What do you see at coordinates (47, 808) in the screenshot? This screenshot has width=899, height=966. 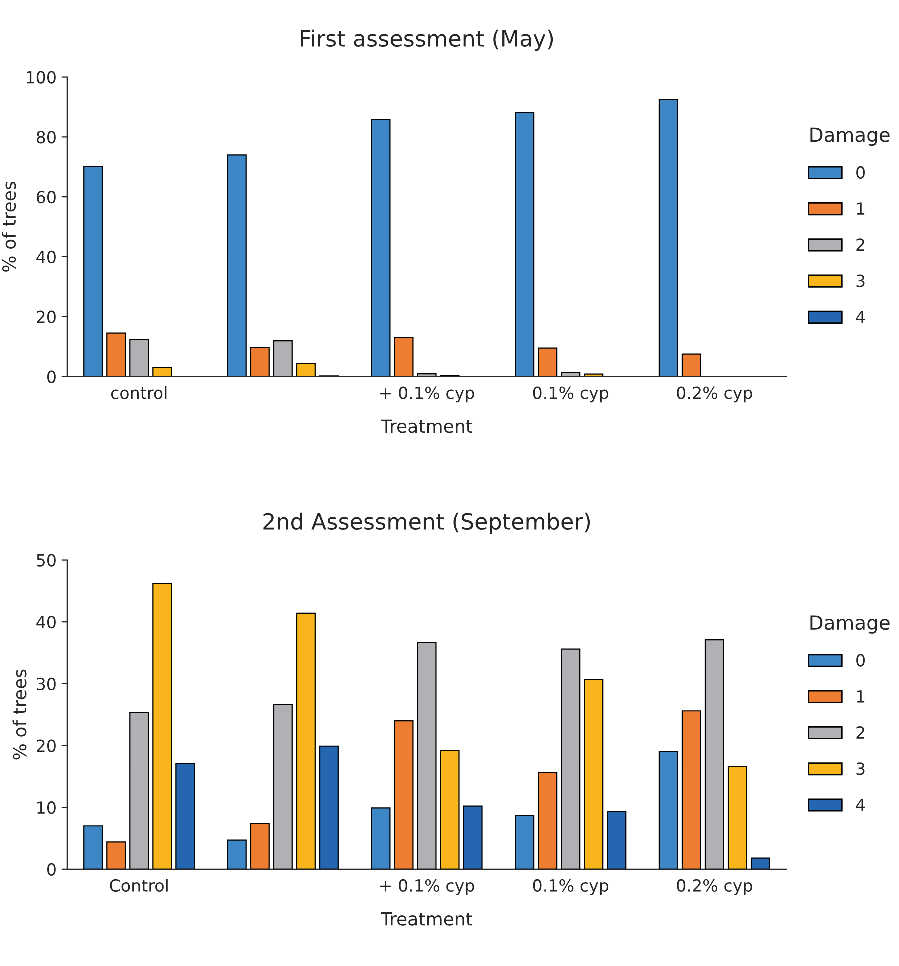 I see `y-tick-label: 10` at bounding box center [47, 808].